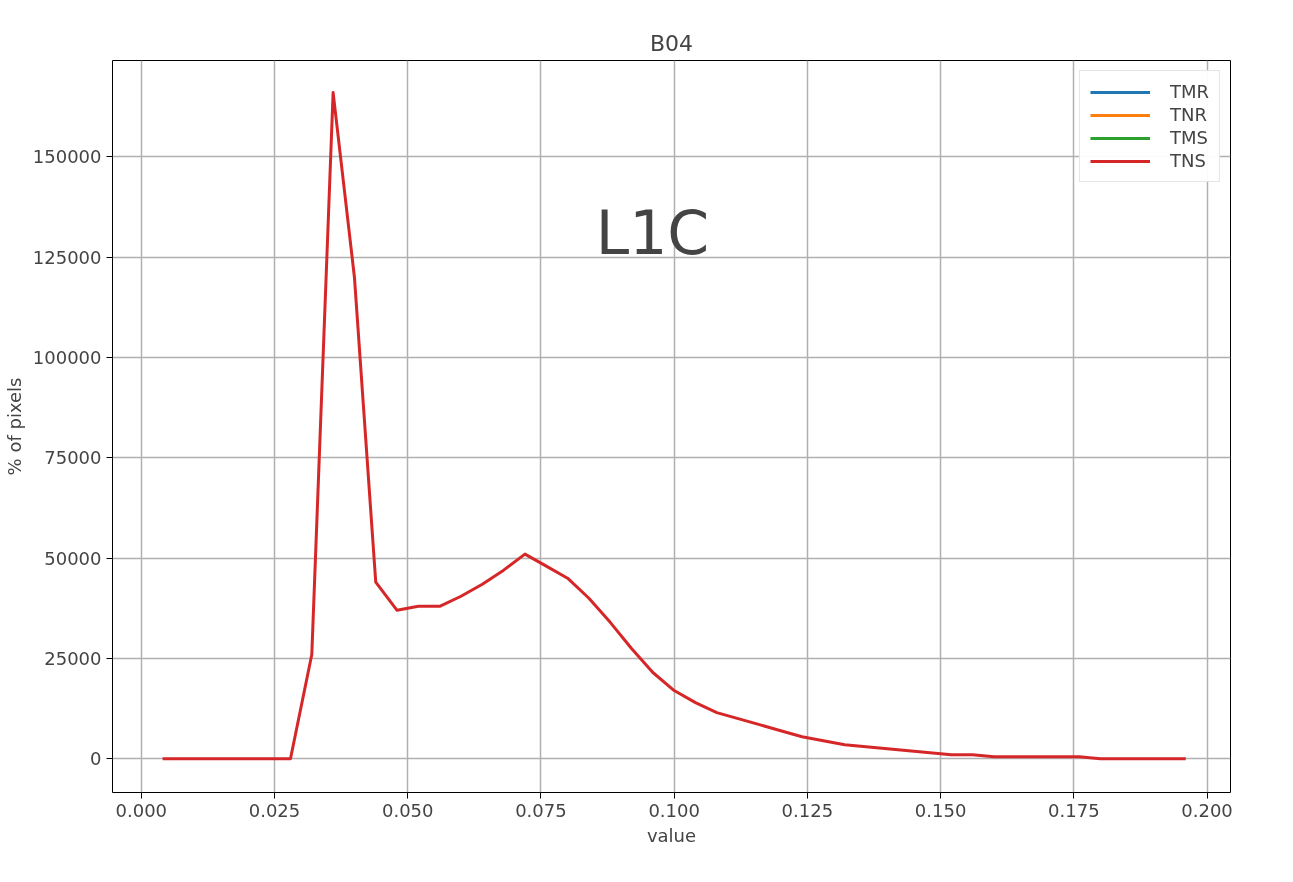 The image size is (1293, 882). What do you see at coordinates (1074, 810) in the screenshot?
I see `x-tick-label: 0.175` at bounding box center [1074, 810].